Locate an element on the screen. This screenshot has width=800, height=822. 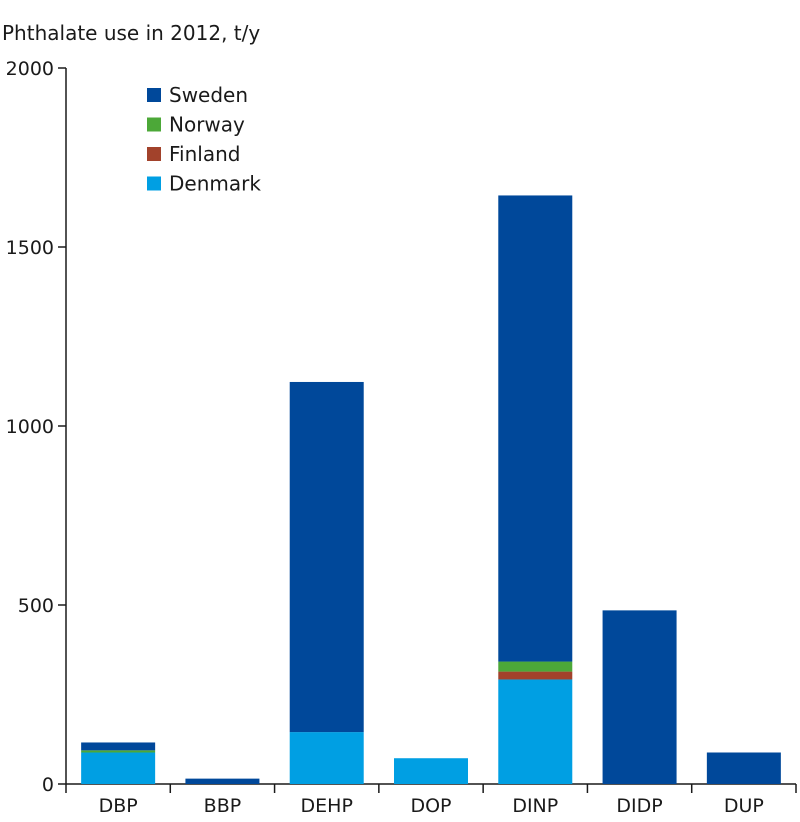
bar-segment-dbp-denmark is located at coordinates (118, 768).